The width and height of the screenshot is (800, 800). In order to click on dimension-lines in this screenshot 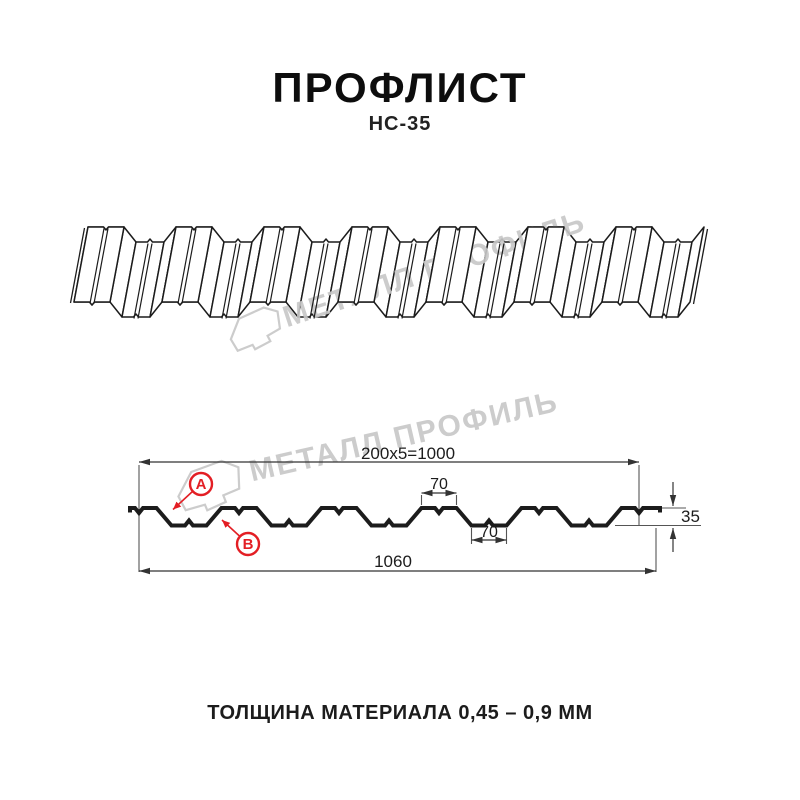, I will do `click(408, 516)`.